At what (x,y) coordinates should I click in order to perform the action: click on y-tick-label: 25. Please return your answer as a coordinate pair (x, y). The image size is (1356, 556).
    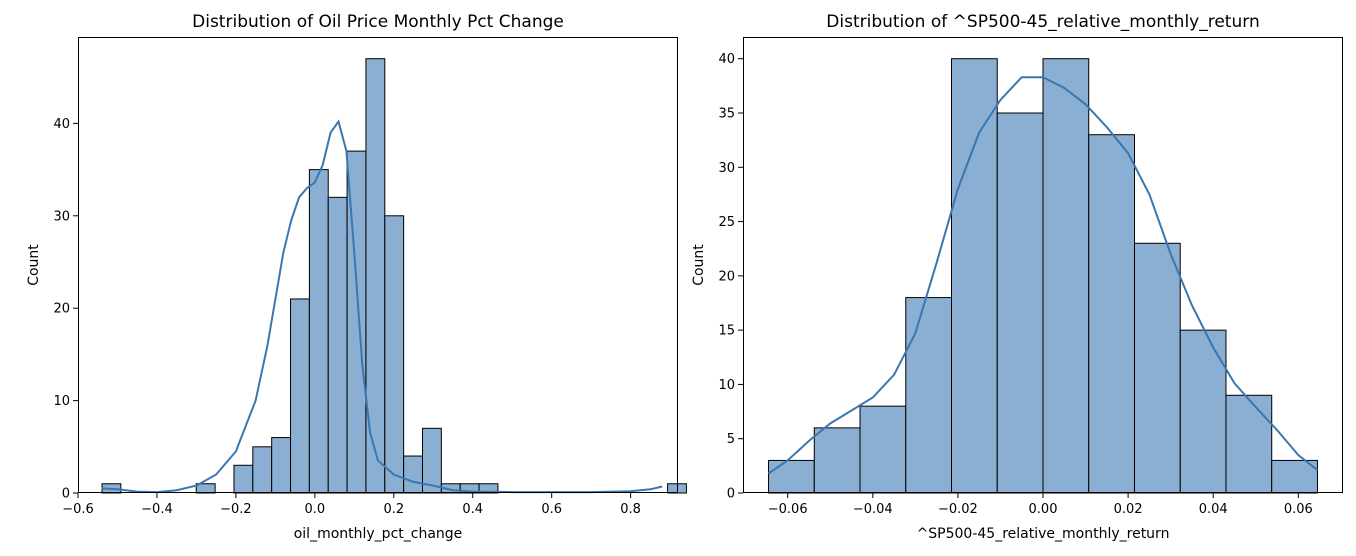
    Looking at the image, I should click on (726, 222).